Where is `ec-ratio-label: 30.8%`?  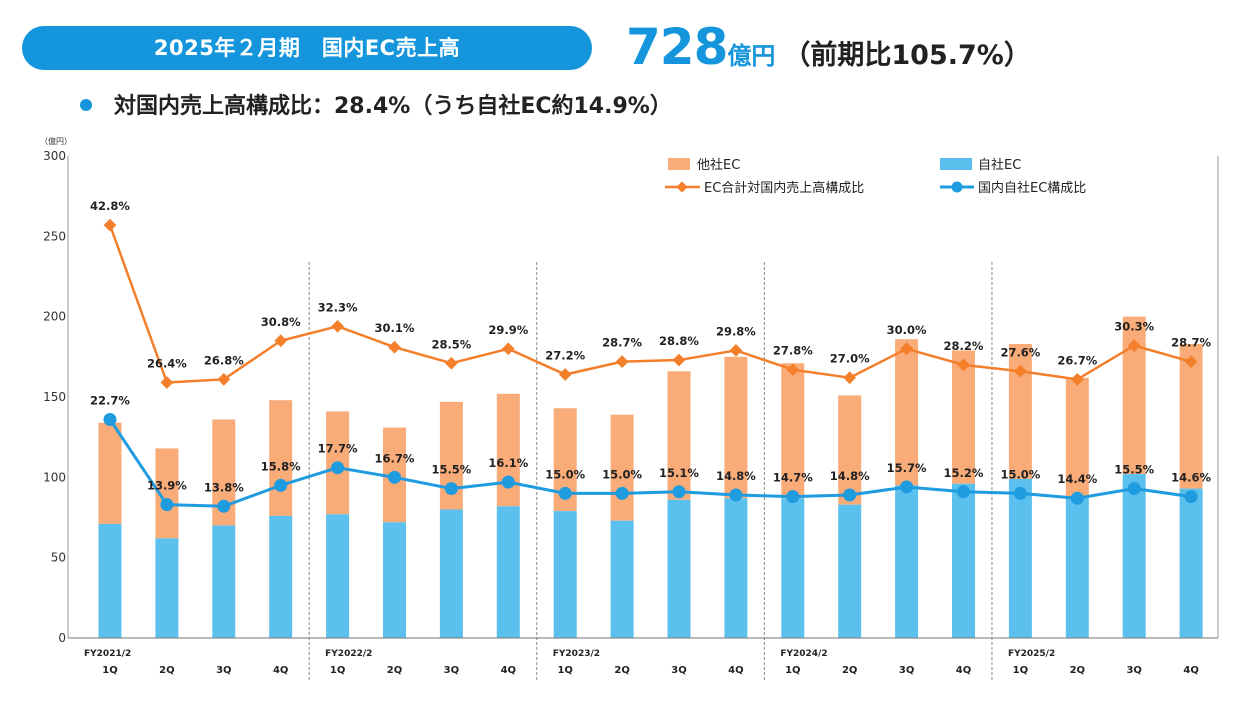 ec-ratio-label: 30.8% is located at coordinates (281, 322).